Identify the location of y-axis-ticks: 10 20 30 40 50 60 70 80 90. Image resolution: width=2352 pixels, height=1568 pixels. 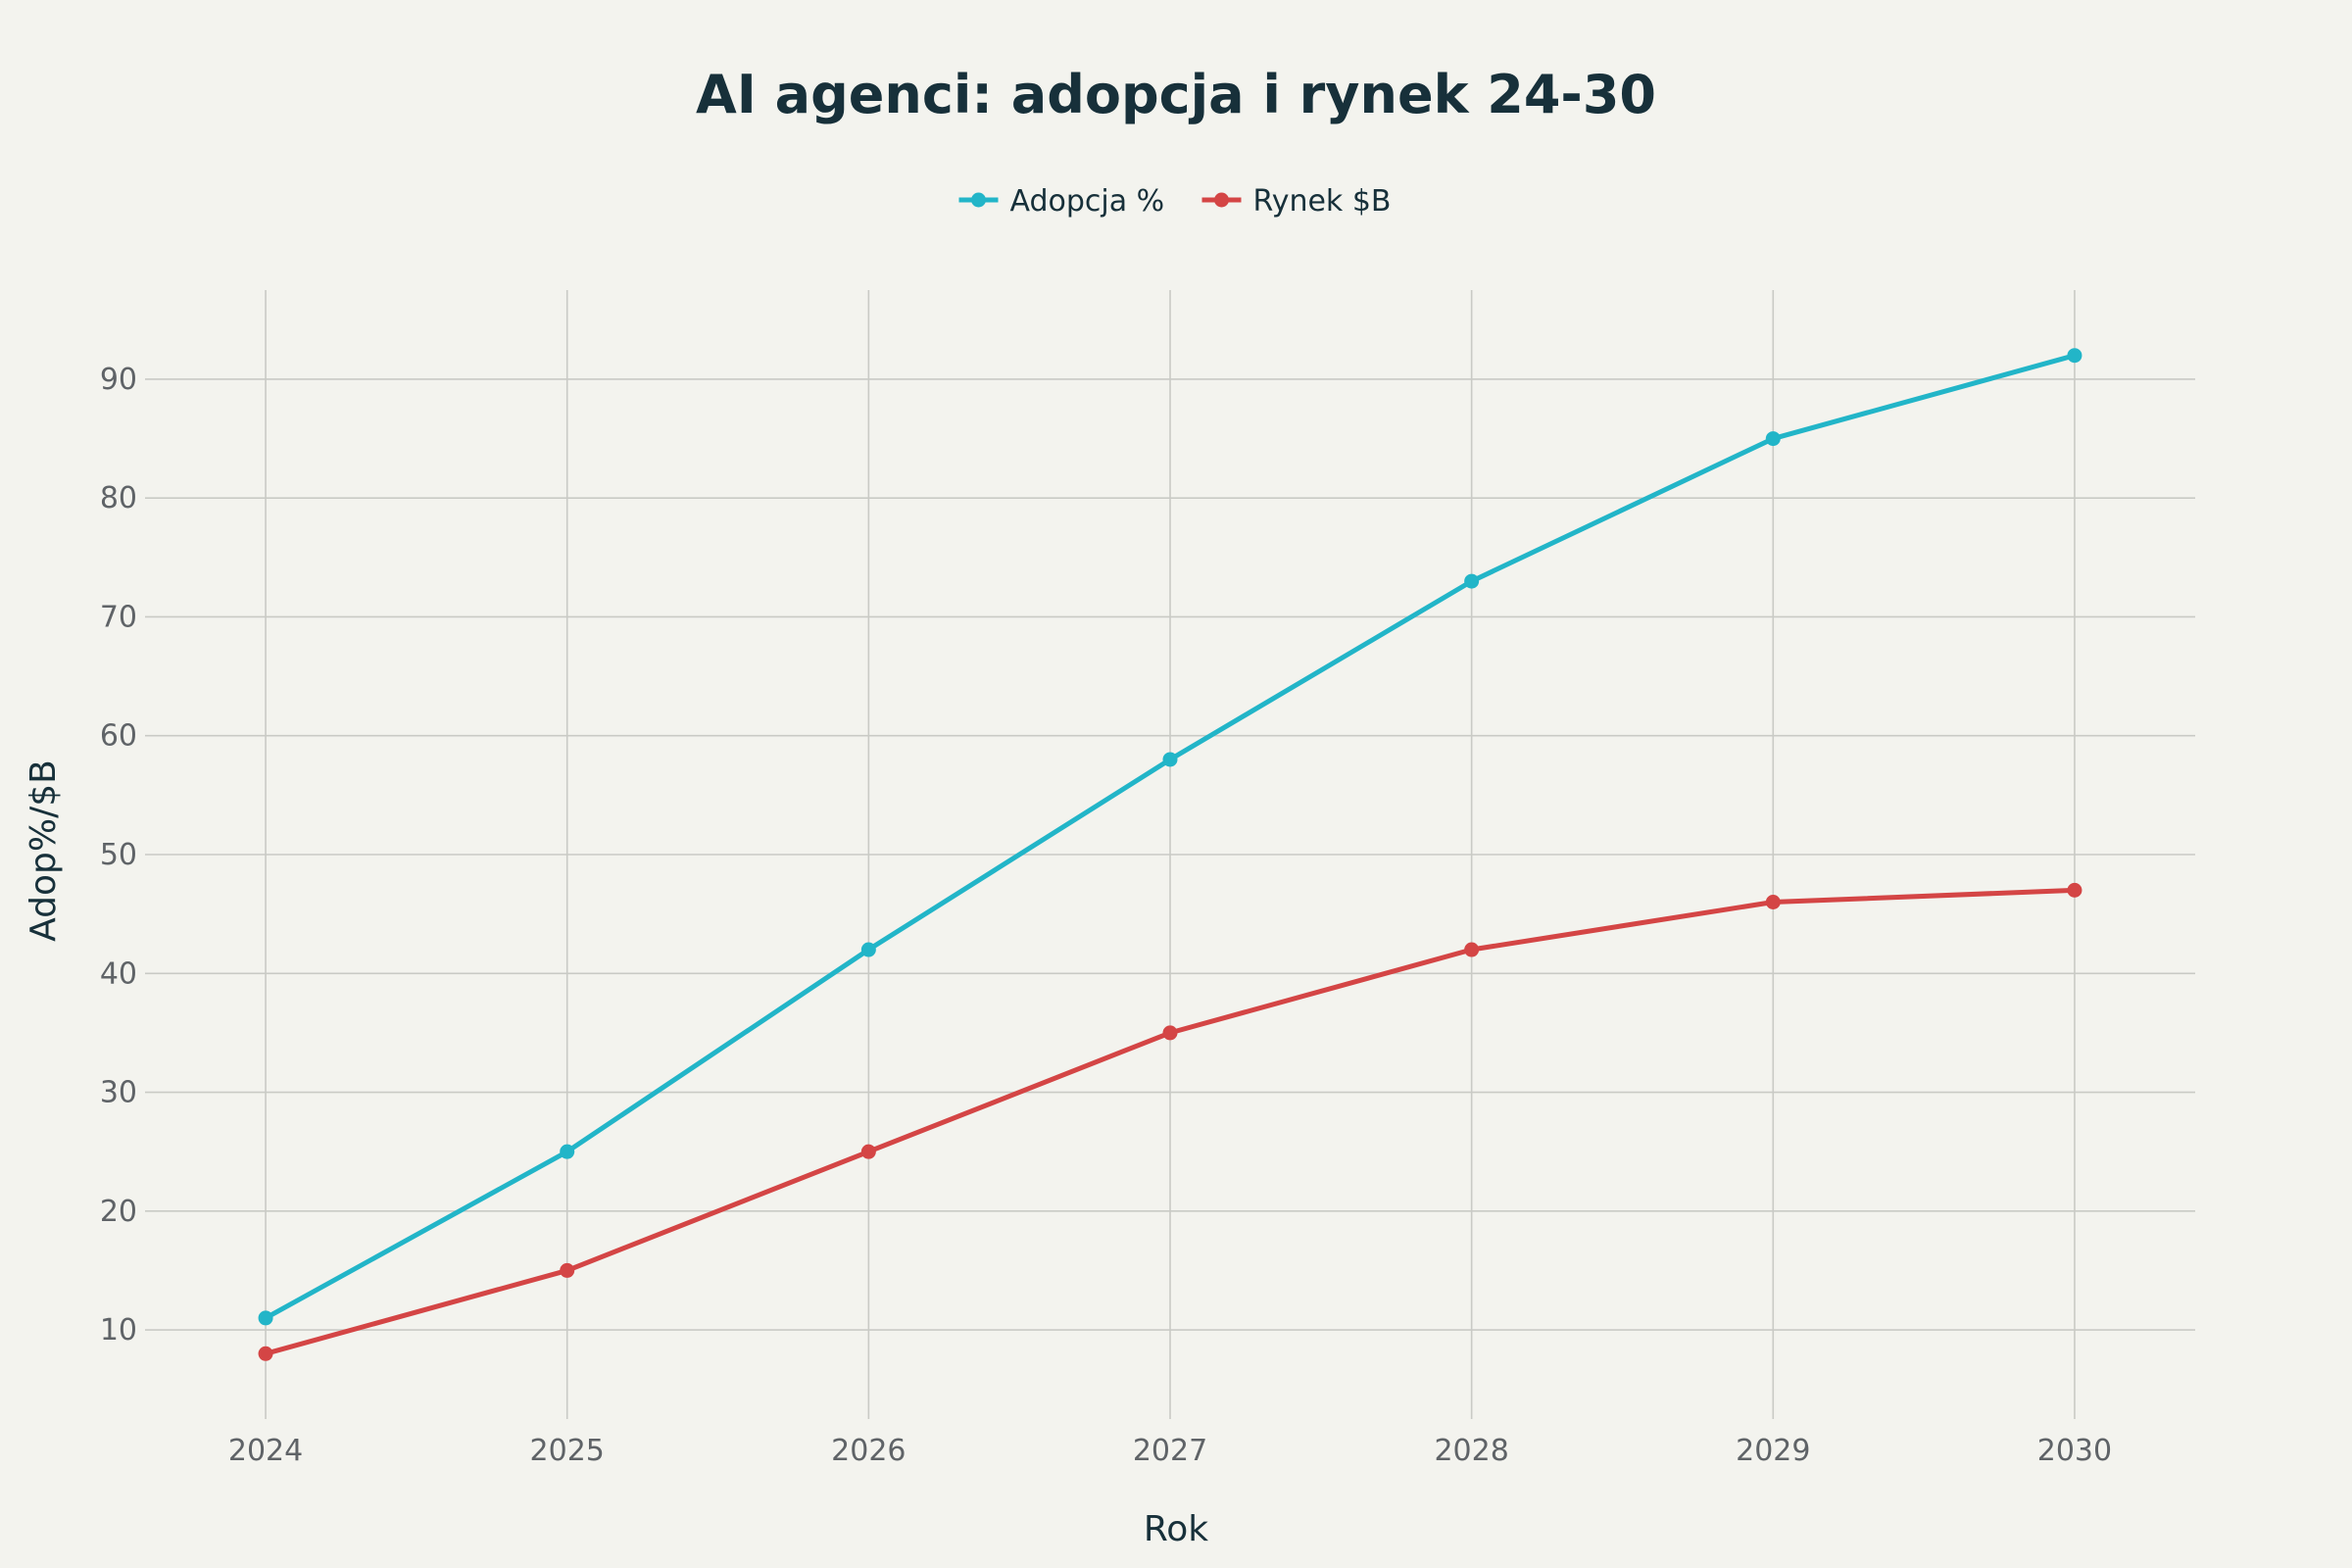
(118, 855).